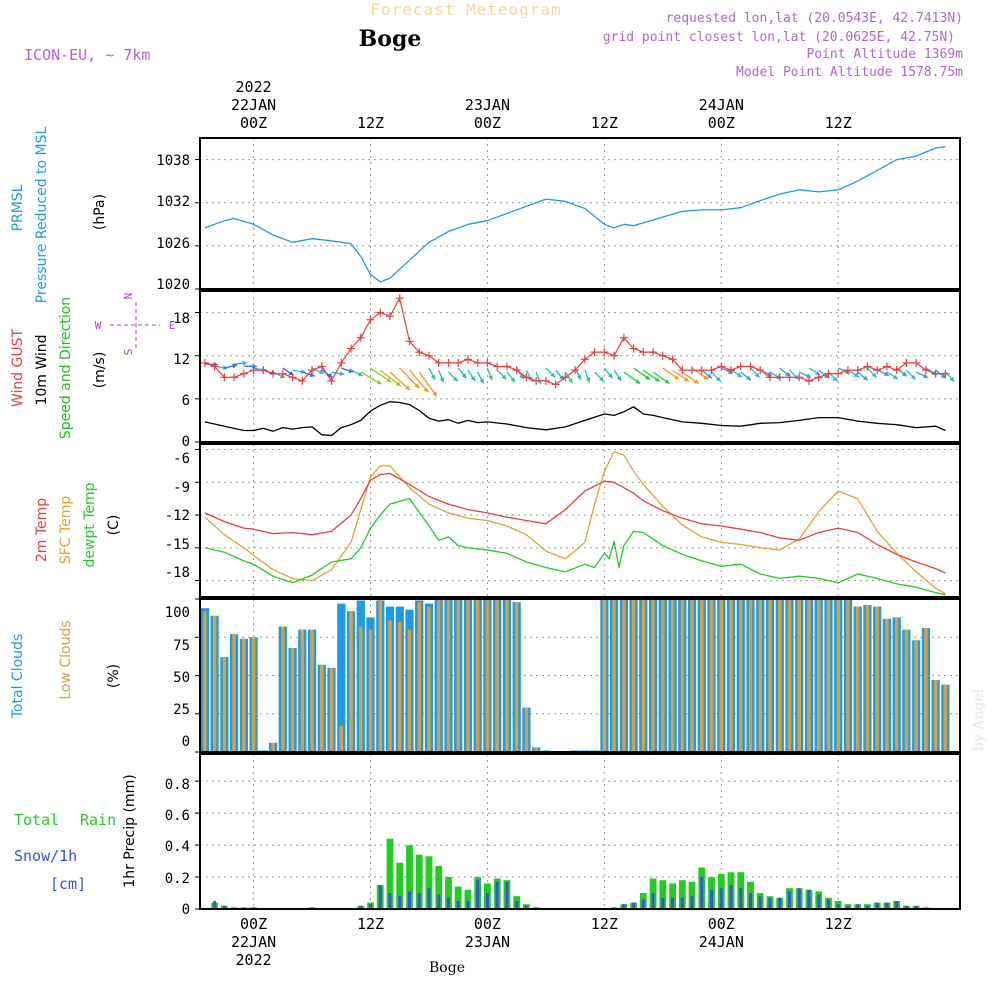 This screenshot has width=1000, height=1000. I want to click on ytick-label: 0.6, so click(177, 816).